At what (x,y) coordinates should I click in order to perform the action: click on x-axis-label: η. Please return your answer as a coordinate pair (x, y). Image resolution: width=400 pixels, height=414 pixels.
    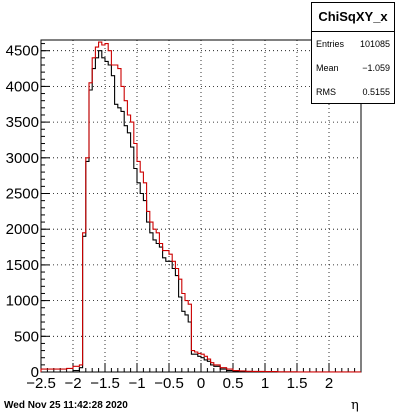
    Looking at the image, I should click on (355, 405).